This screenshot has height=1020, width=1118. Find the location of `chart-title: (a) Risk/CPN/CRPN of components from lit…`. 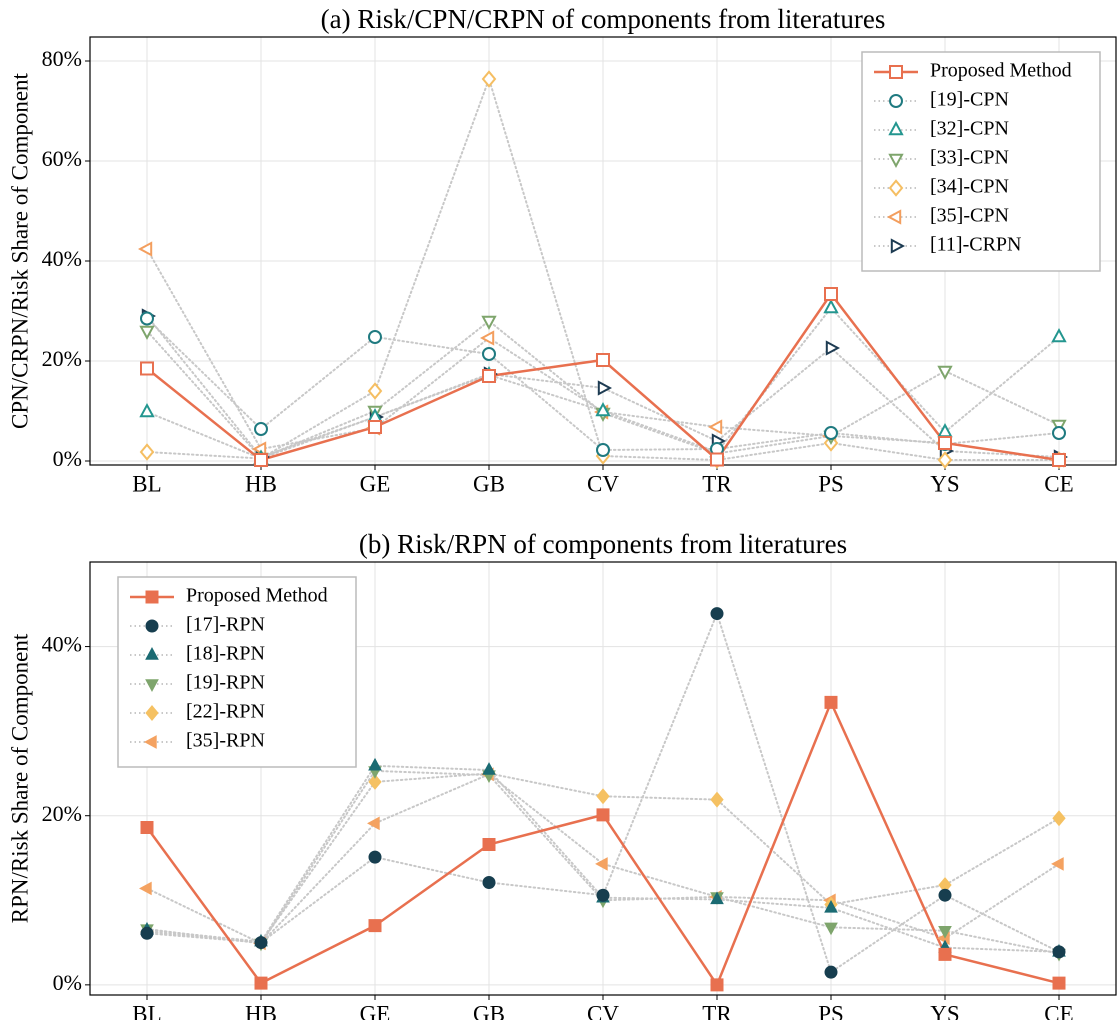

chart-title: (a) Risk/CPN/CRPN of components from lit… is located at coordinates (603, 19).